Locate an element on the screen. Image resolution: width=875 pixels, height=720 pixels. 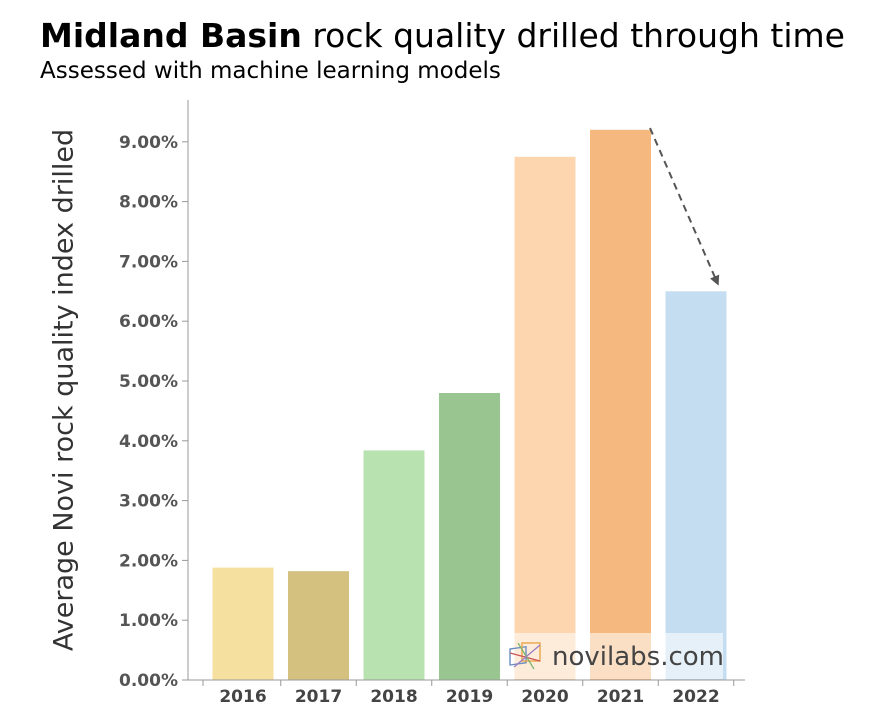
x-ticks-group: 2016 2017 2018 2019 2020 2021 2022 is located at coordinates (468, 693).